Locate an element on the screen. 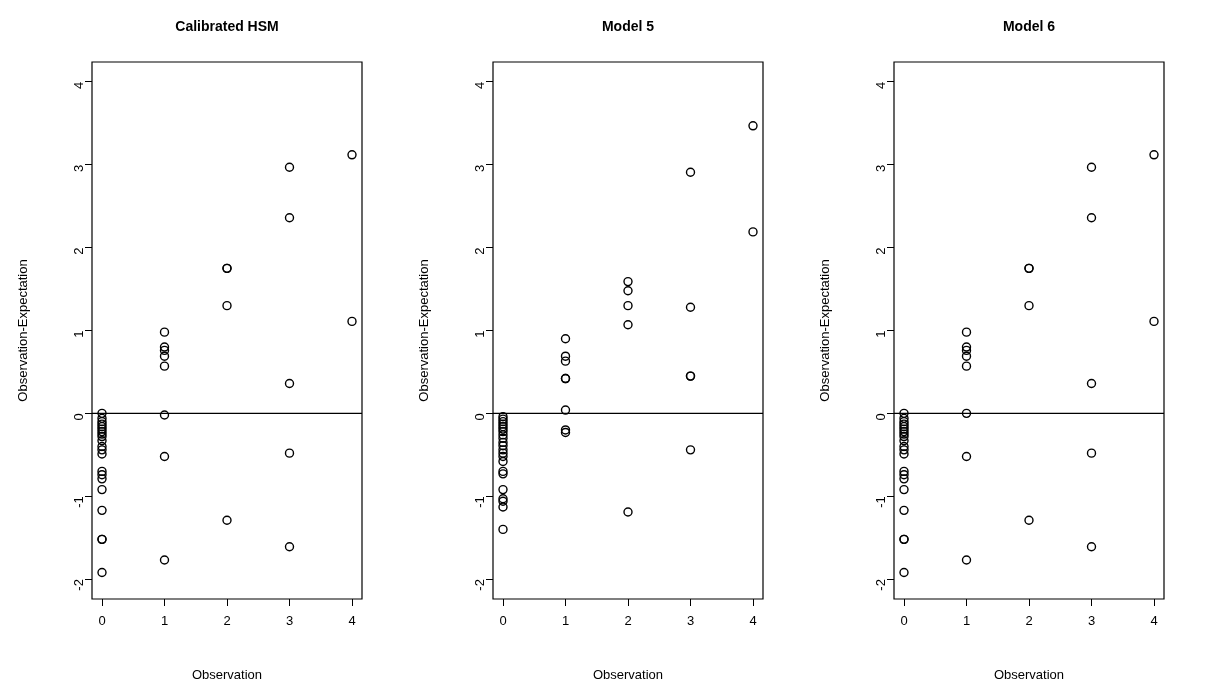 The height and width of the screenshot is (687, 1205). chart-title: Model 6 is located at coordinates (1029, 25).